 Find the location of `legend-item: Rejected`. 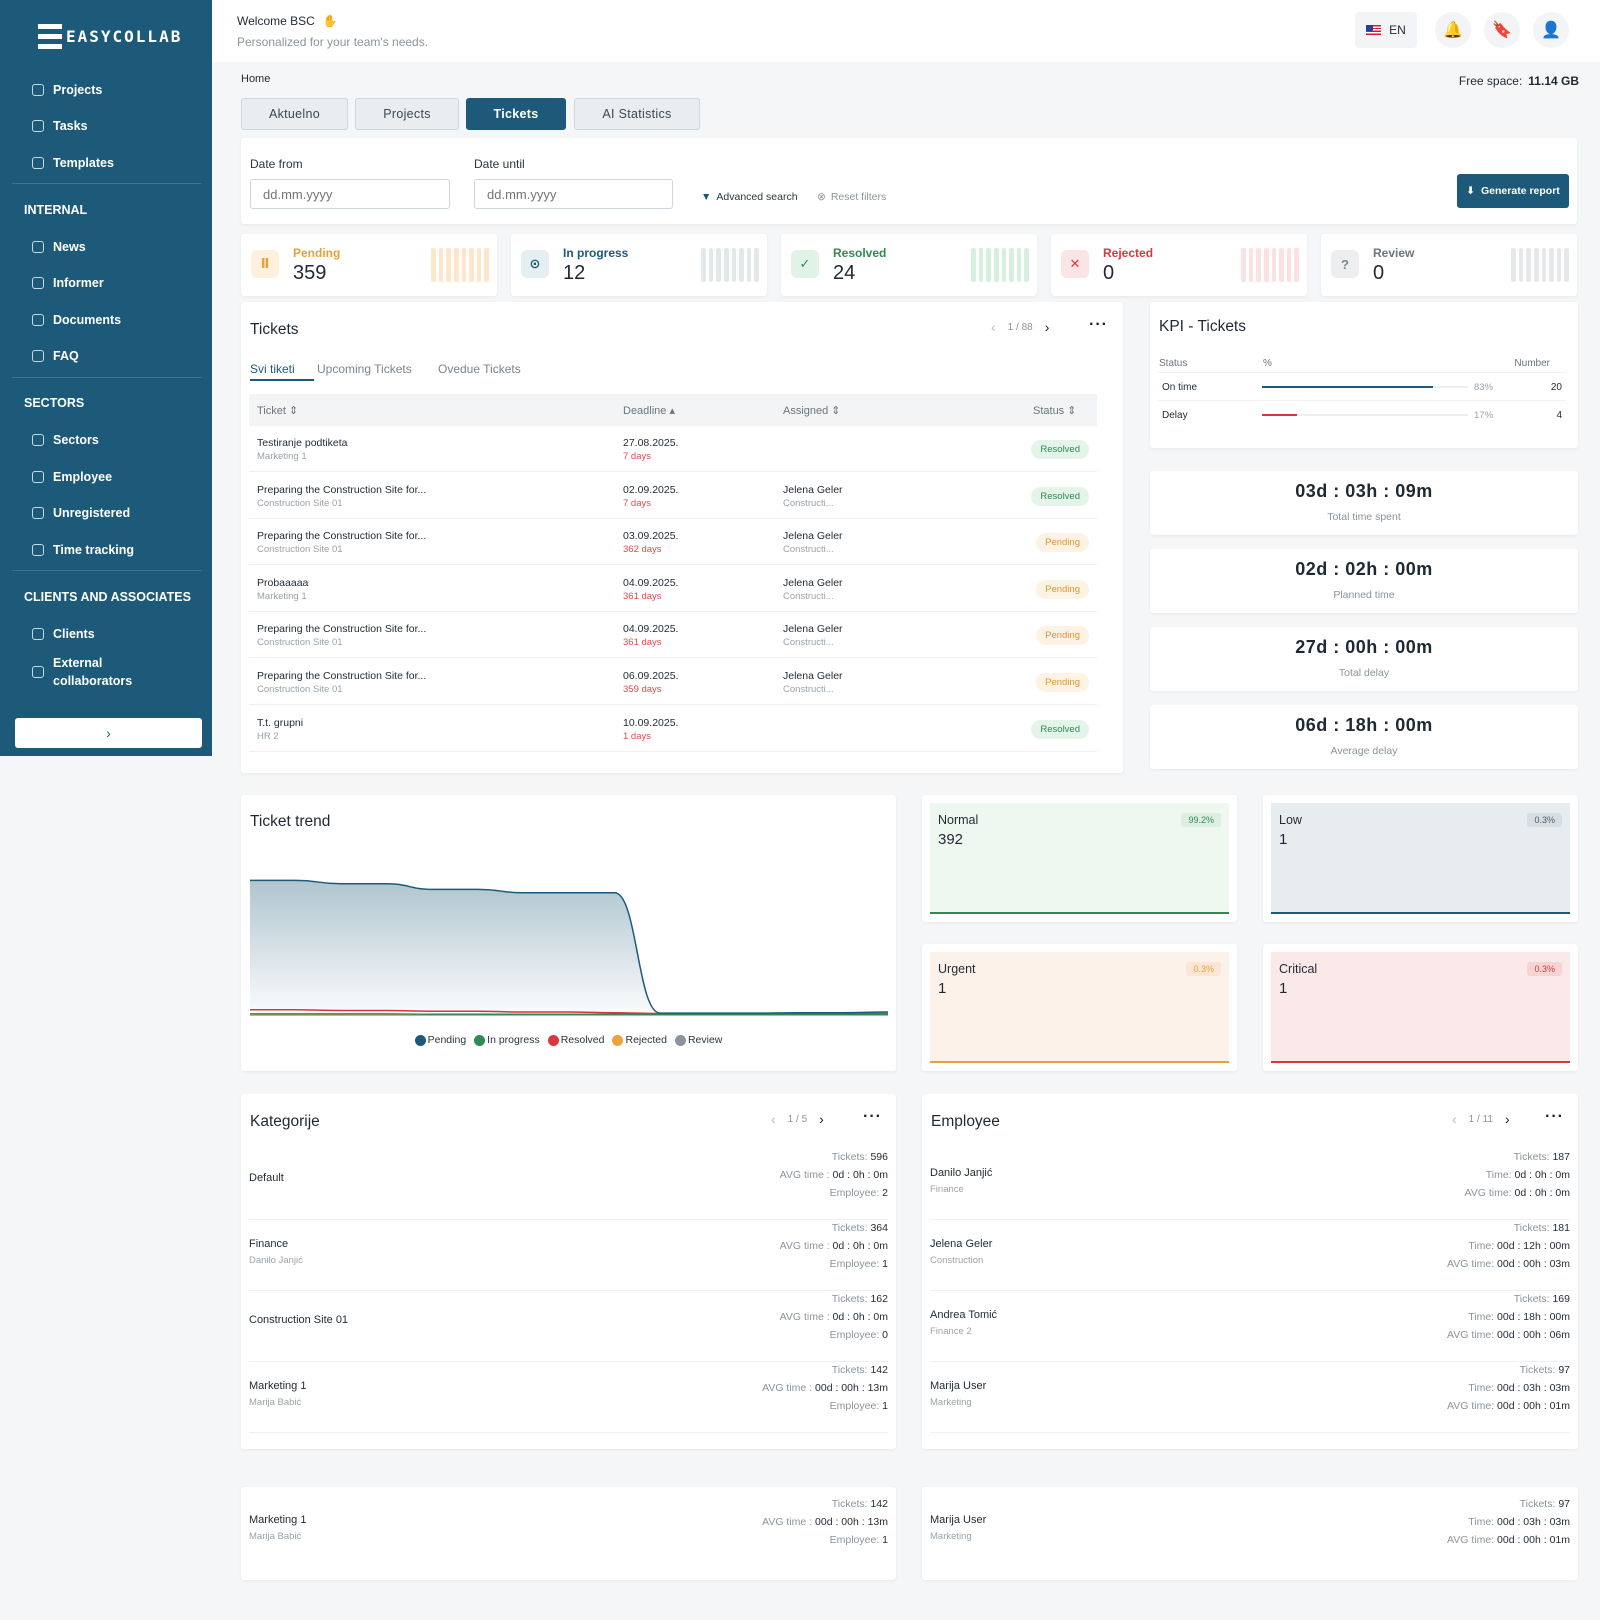

legend-item: Rejected is located at coordinates (639, 1040).